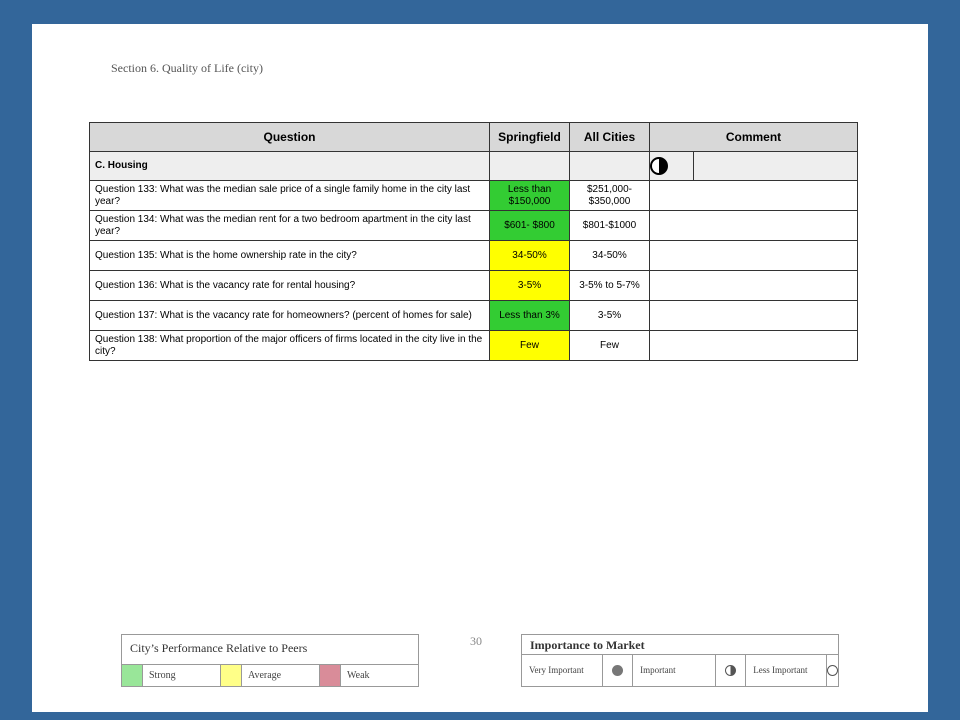 This screenshot has height=720, width=960. I want to click on category-row: C. Housing, so click(473, 166).